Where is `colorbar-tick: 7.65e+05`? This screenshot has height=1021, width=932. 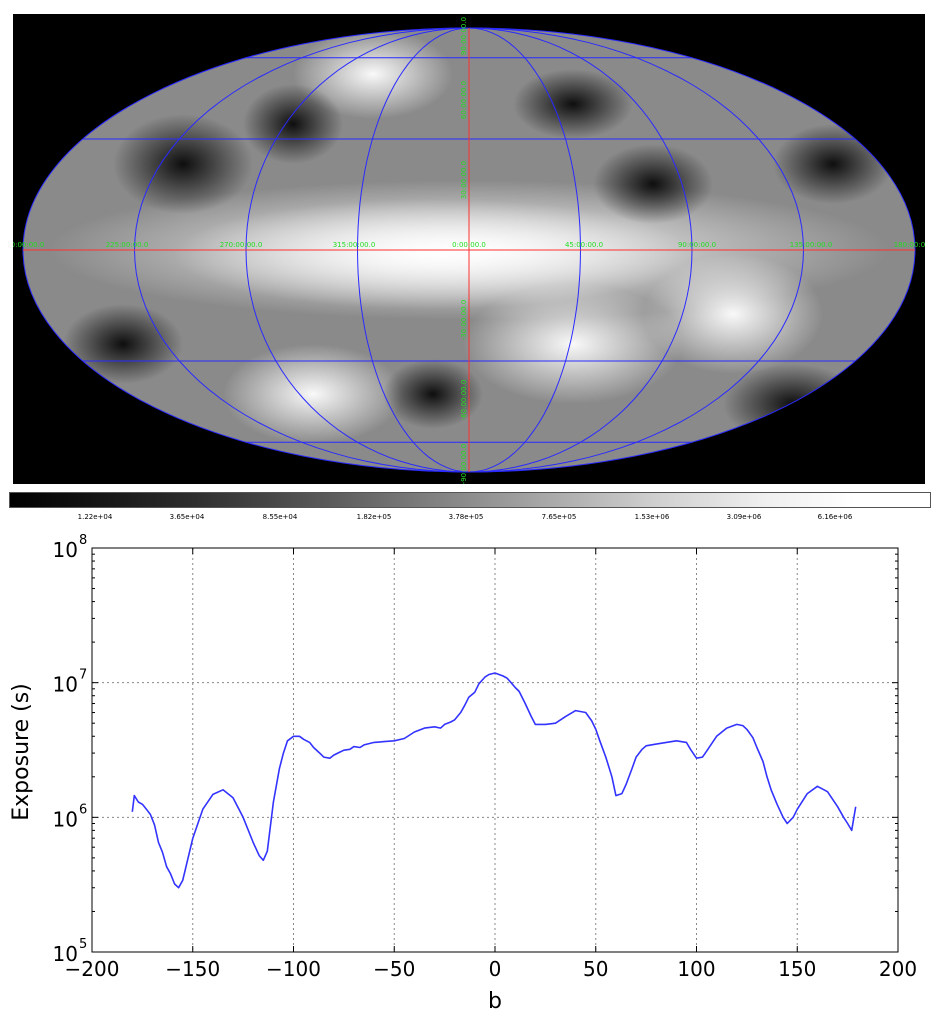
colorbar-tick: 7.65e+05 is located at coordinates (559, 517).